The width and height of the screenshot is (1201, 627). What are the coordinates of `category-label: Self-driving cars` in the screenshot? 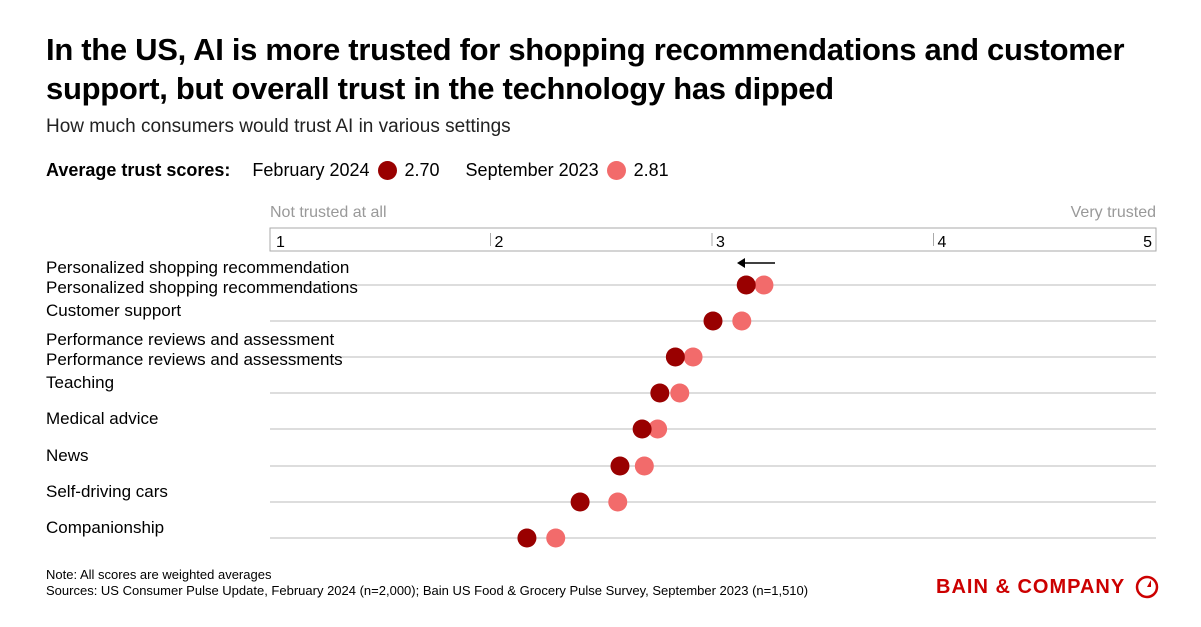 It's located at (107, 491).